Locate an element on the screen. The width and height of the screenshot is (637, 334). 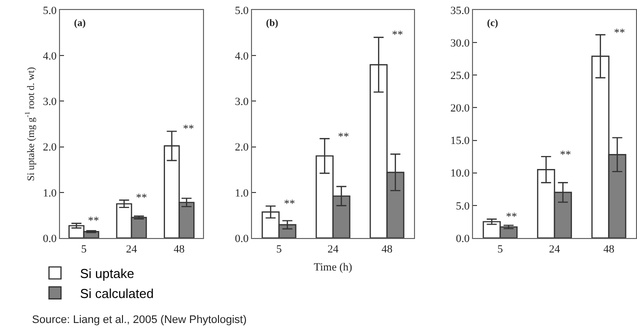
annotation: (b) is located at coordinates (272, 23).